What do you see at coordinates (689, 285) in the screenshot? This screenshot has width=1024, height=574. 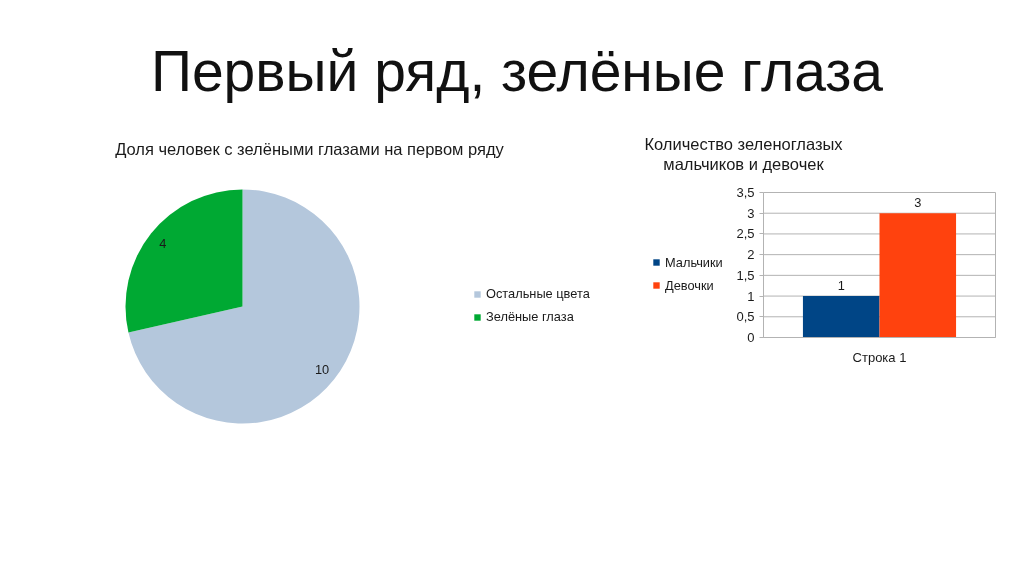 I see `legend-label: Девочки` at bounding box center [689, 285].